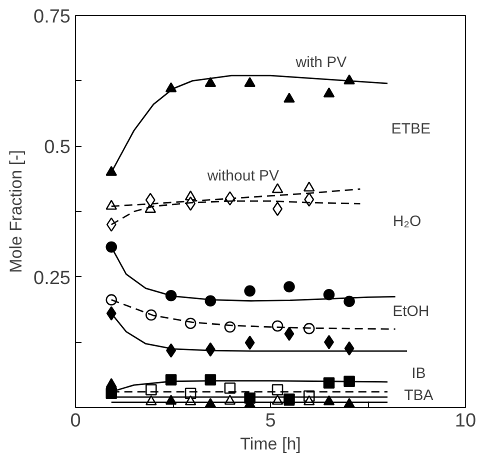  What do you see at coordinates (320, 63) in the screenshot?
I see `annotation: with PV` at bounding box center [320, 63].